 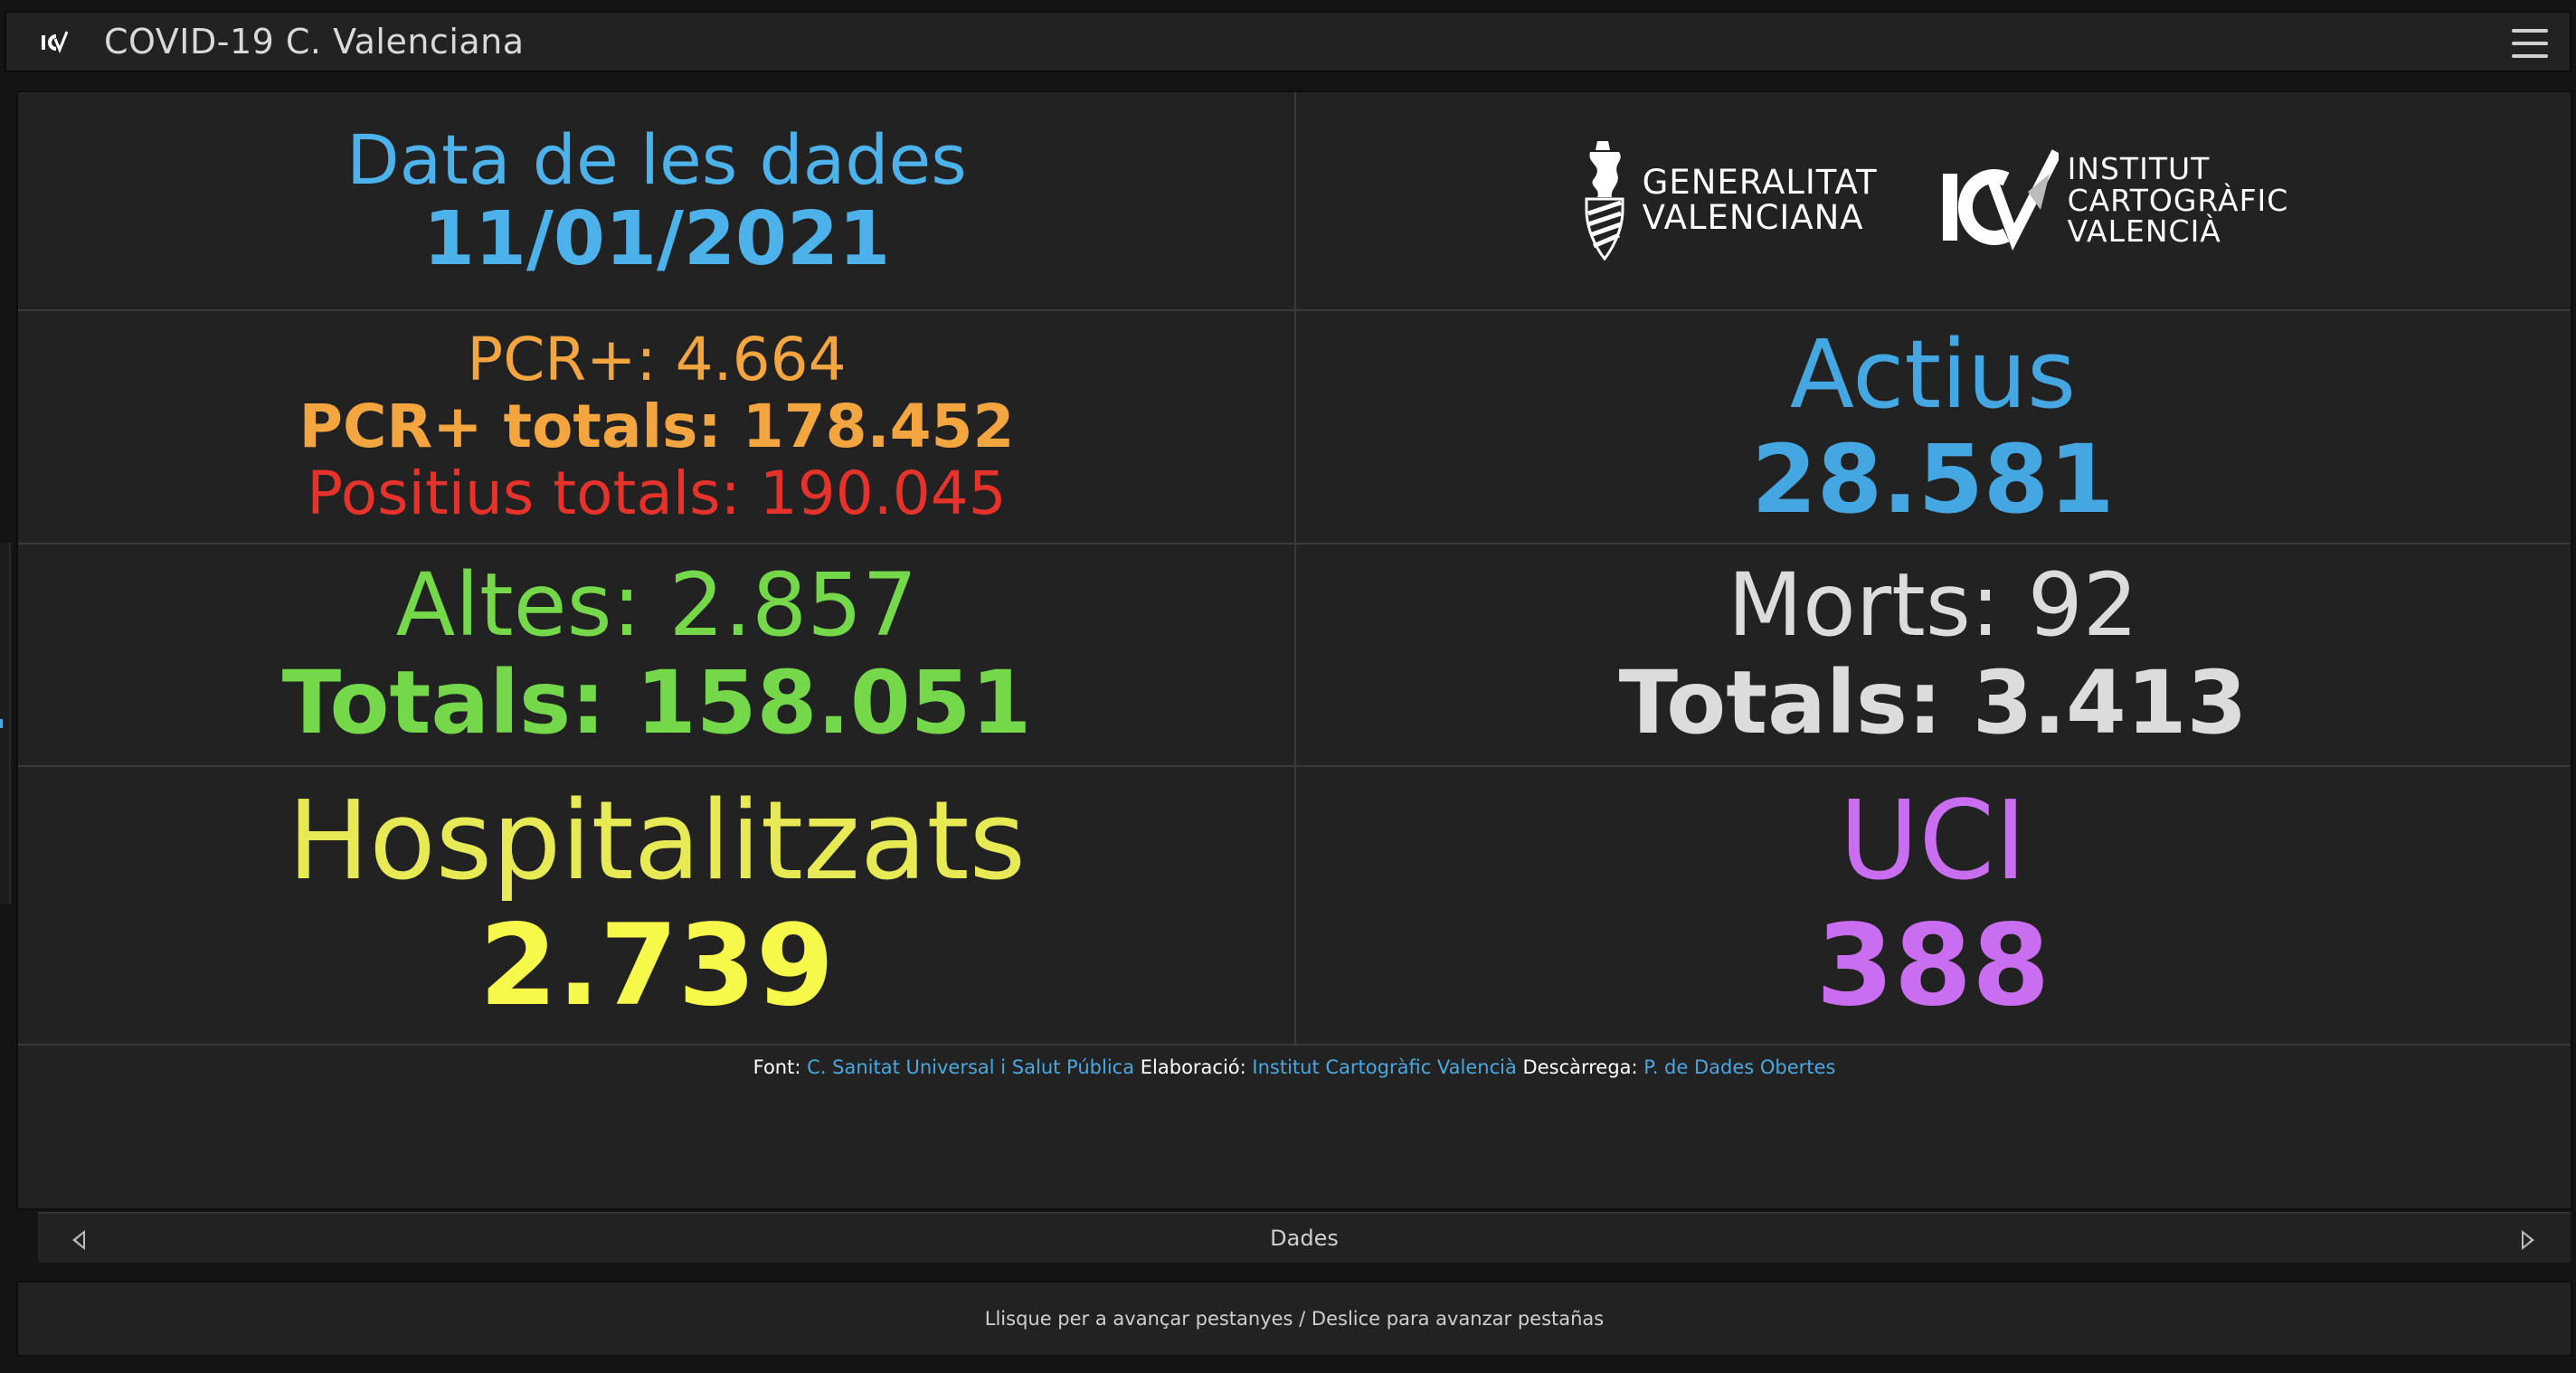 I want to click on gv-logo-line: VALENCIANA, so click(x=1753, y=217).